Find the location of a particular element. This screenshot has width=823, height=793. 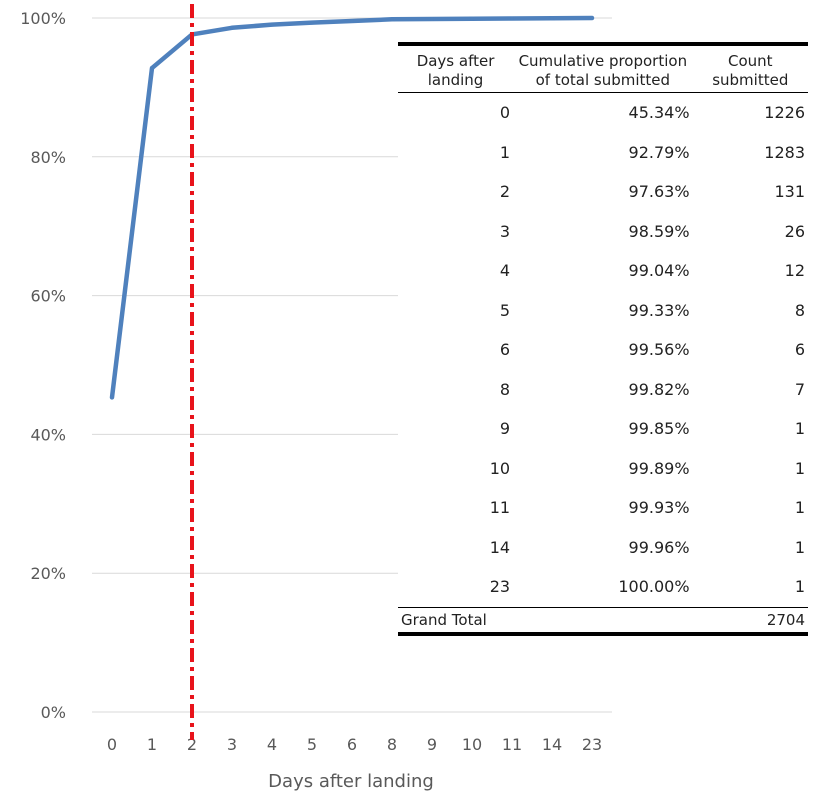

cell-days: 11 is located at coordinates (500, 508).